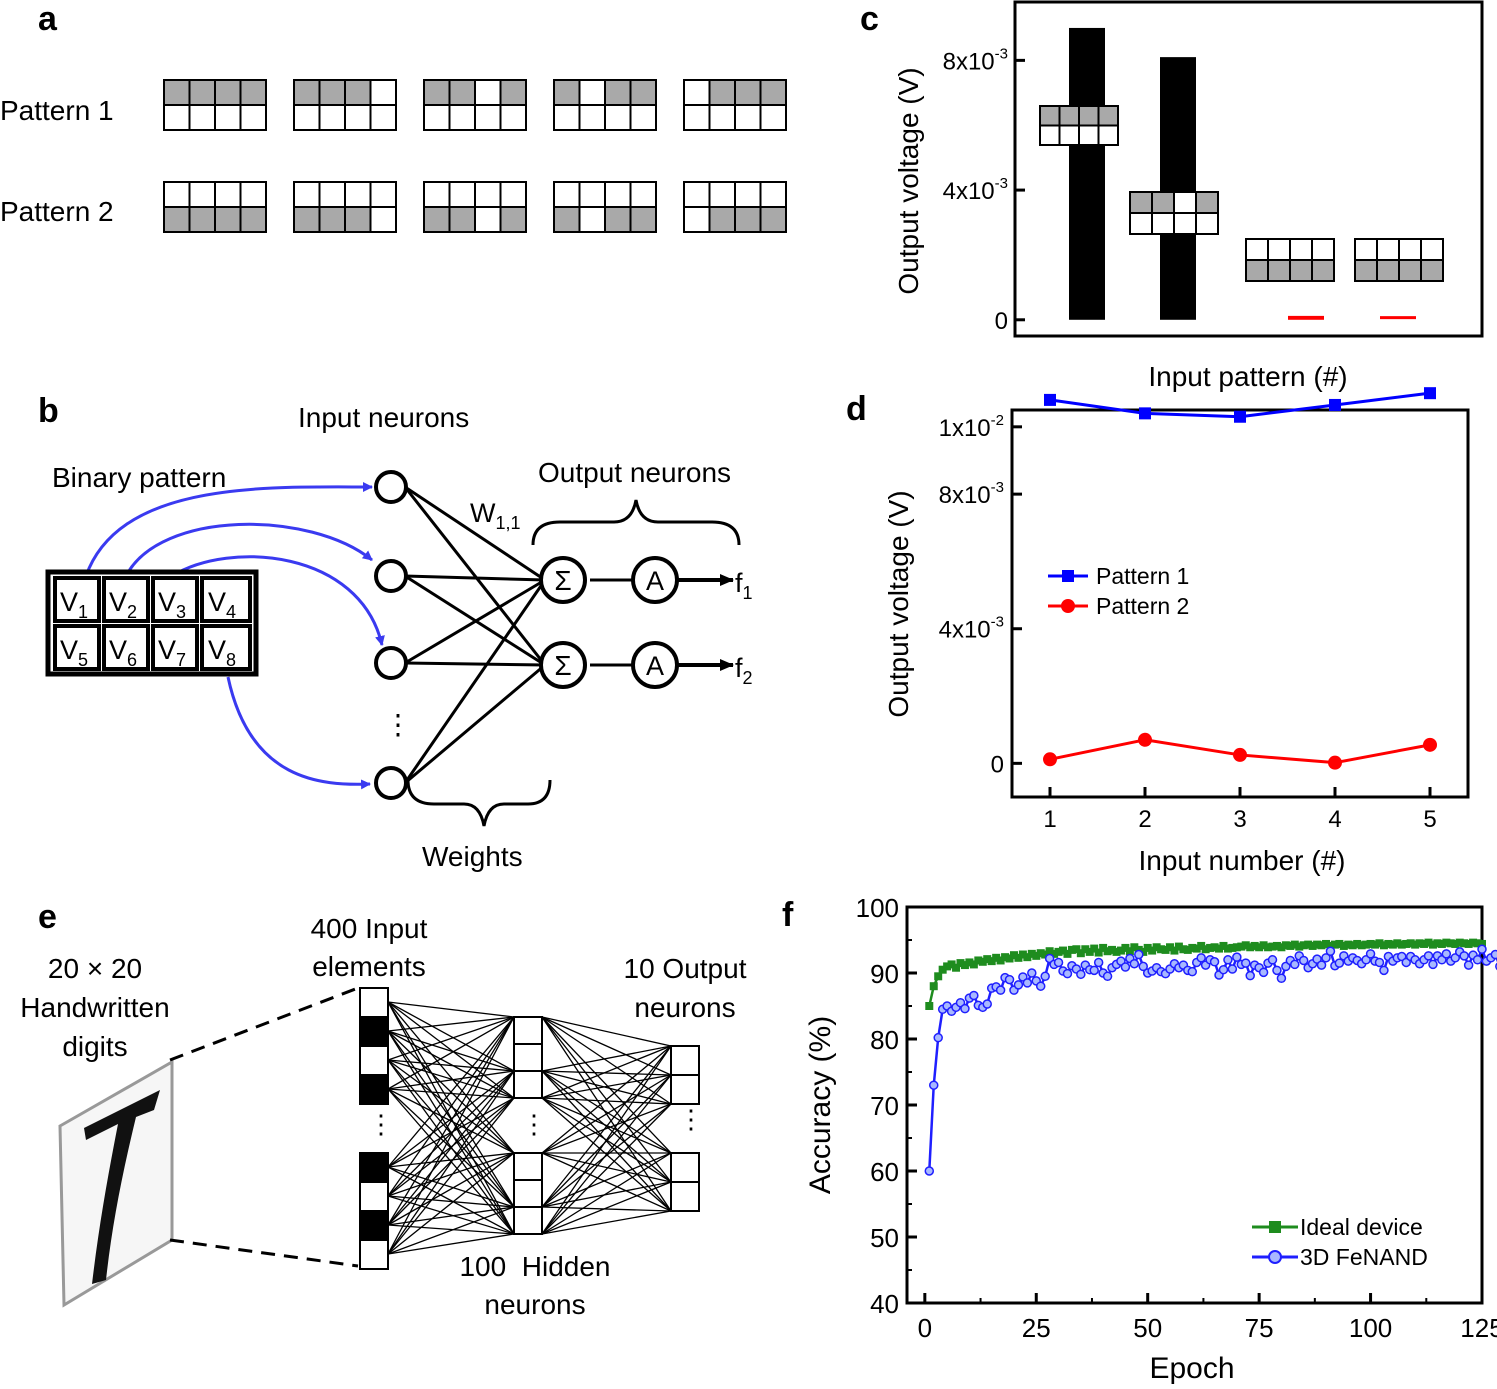 The image size is (1497, 1389). Describe the element at coordinates (1068, 576) in the screenshot. I see `legend-pattern1-marker` at that location.